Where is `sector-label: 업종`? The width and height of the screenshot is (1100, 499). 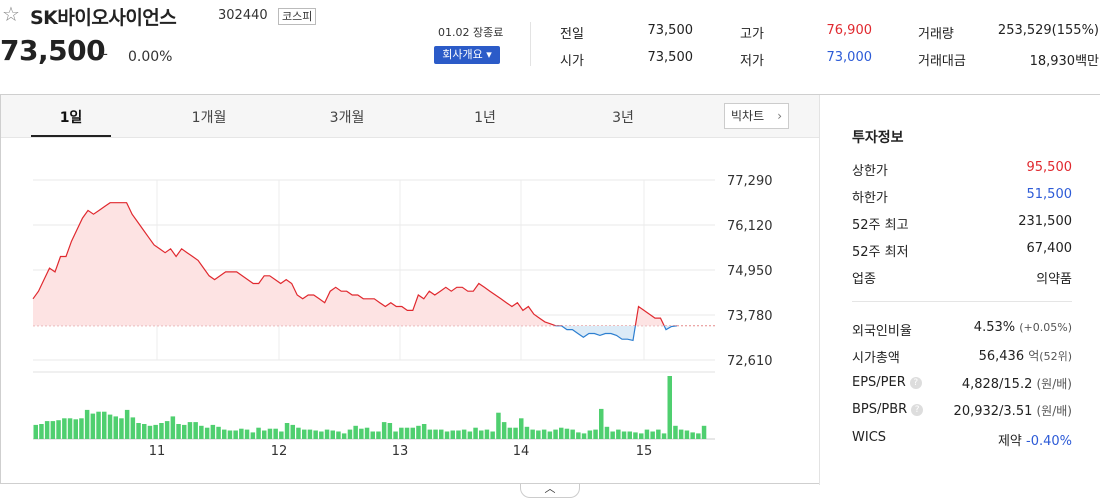
sector-label: 업종 is located at coordinates (864, 279).